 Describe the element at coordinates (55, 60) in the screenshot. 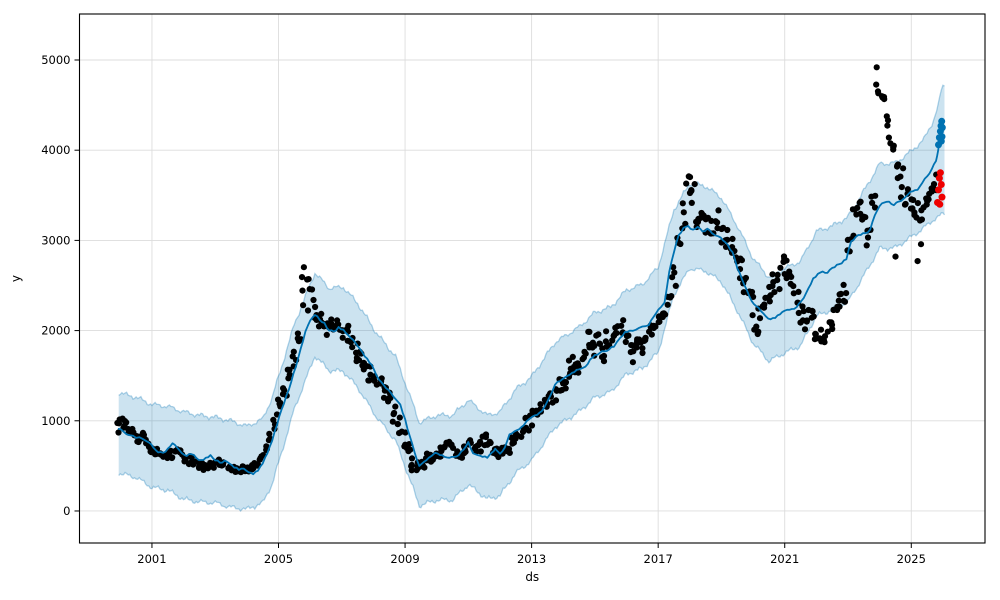

I see `y-tick-label: 5000` at that location.